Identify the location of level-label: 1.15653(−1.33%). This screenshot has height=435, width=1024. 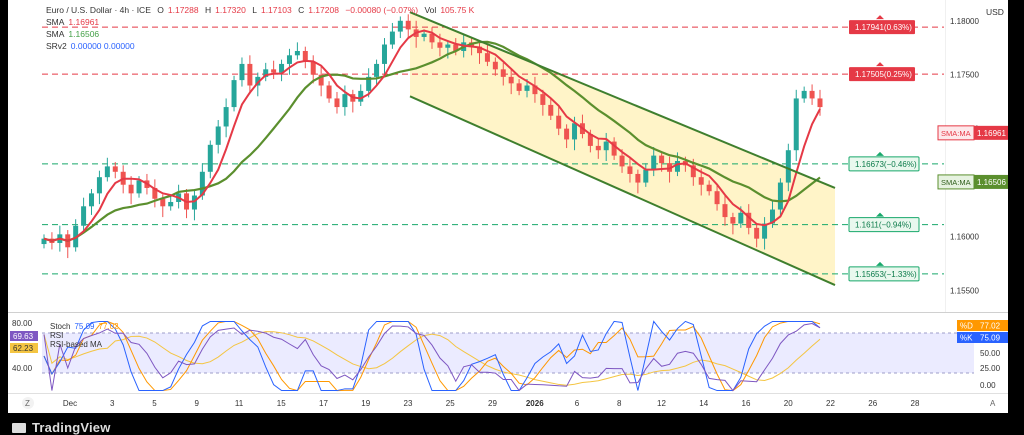
(884, 271).